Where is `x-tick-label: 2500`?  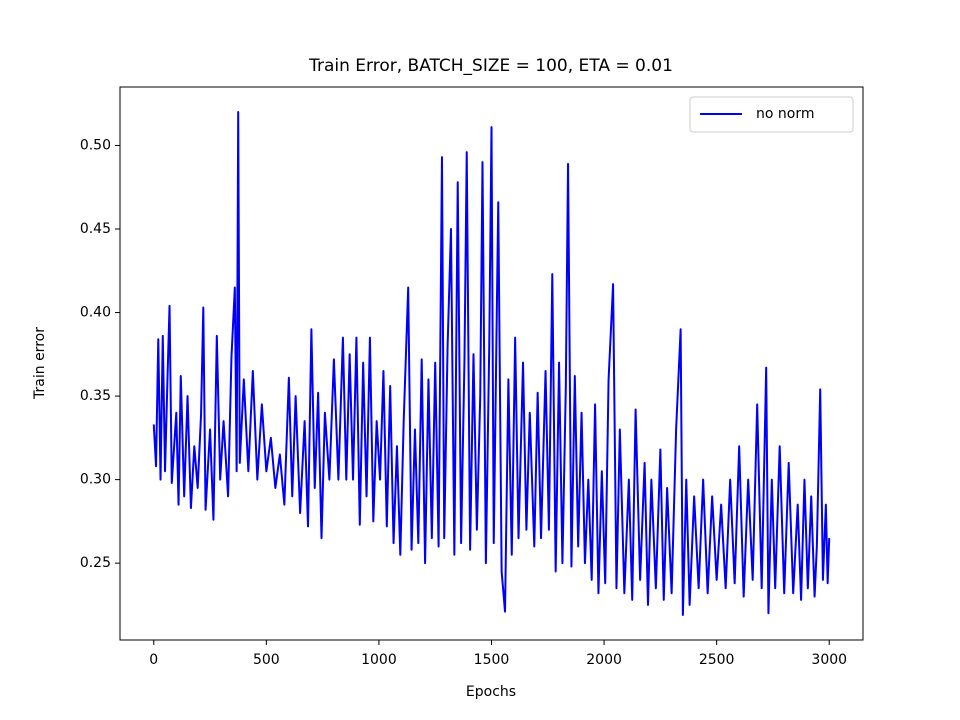 x-tick-label: 2500 is located at coordinates (717, 660).